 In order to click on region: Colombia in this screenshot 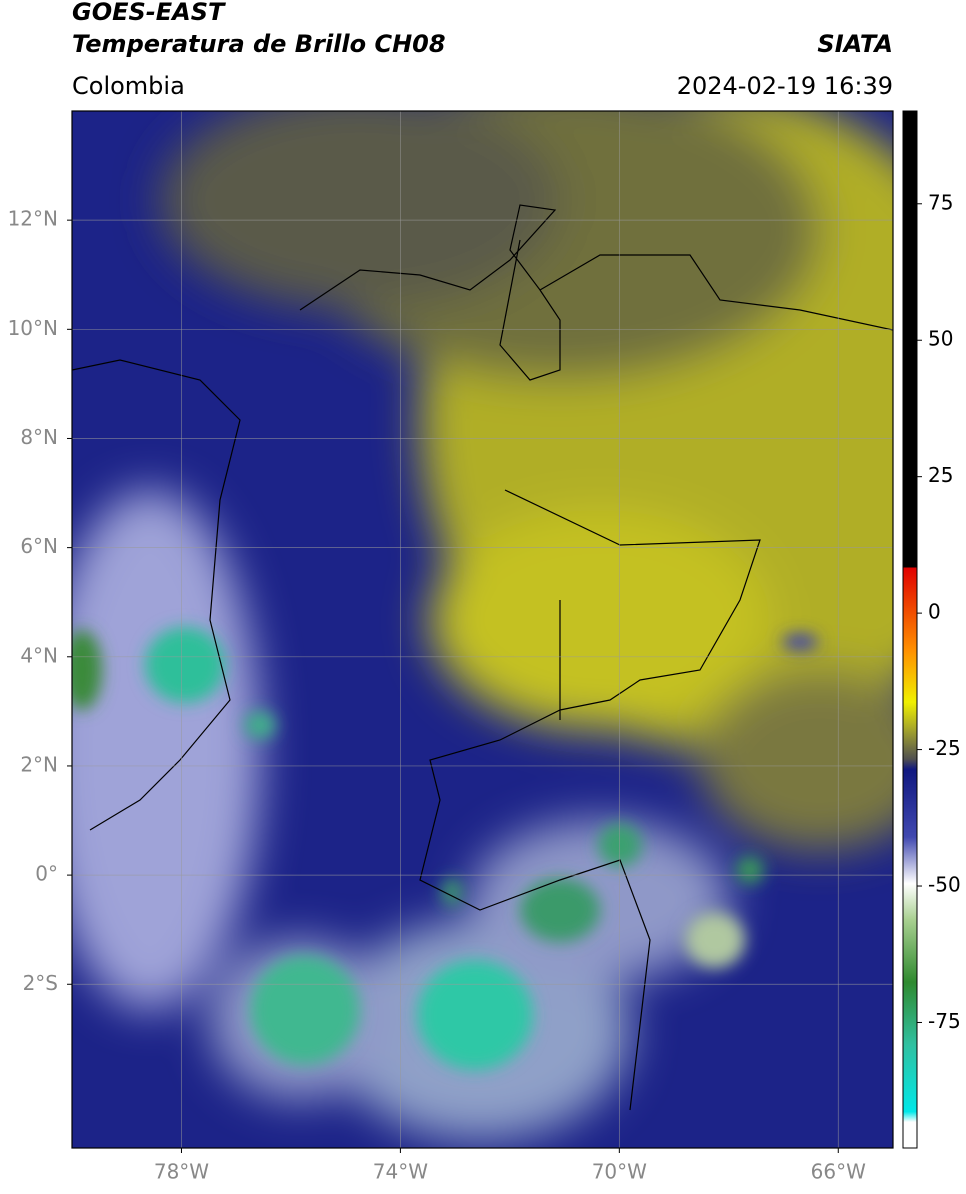, I will do `click(128, 86)`.